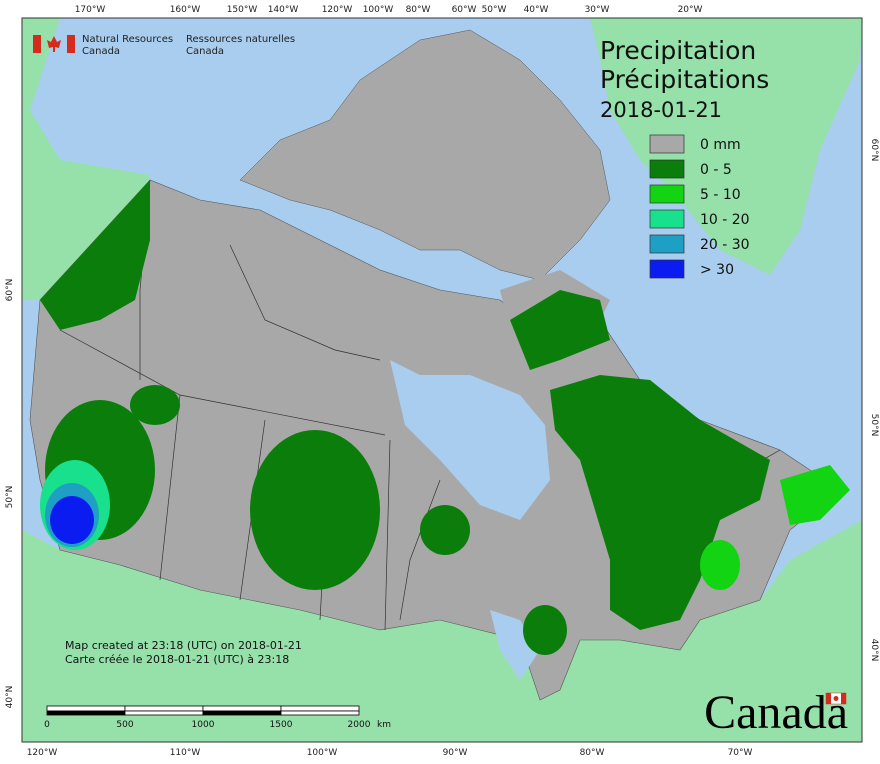 This screenshot has height=764, width=880. I want to click on lon-label: 20°W, so click(690, 10).